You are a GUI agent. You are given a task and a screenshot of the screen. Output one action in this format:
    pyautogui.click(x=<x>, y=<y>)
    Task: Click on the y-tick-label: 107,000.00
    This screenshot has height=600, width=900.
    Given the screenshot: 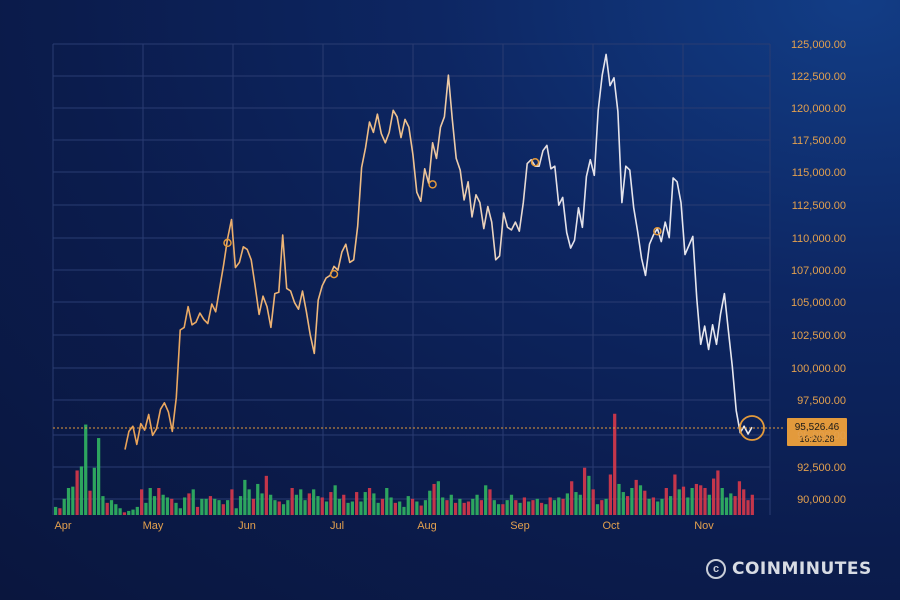 What is the action you would take?
    pyautogui.click(x=818, y=271)
    